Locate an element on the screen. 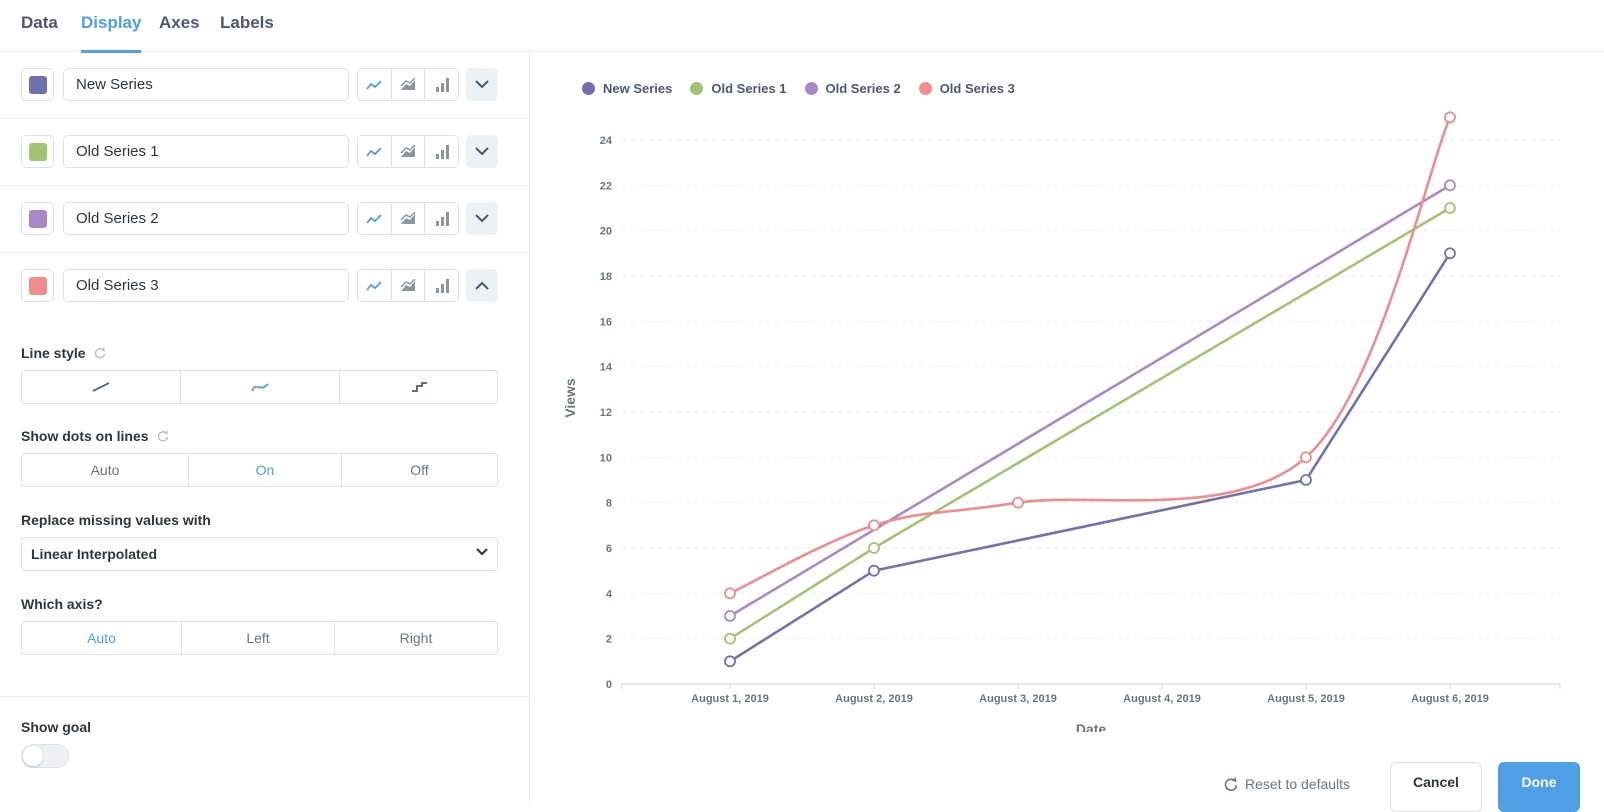  line-style-straight-option is located at coordinates (101, 387).